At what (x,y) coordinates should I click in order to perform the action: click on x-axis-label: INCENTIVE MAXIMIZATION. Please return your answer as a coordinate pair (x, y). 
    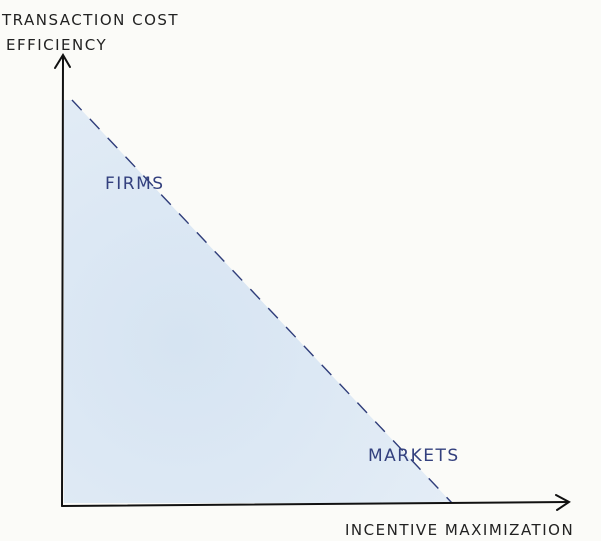
    Looking at the image, I should click on (459, 530).